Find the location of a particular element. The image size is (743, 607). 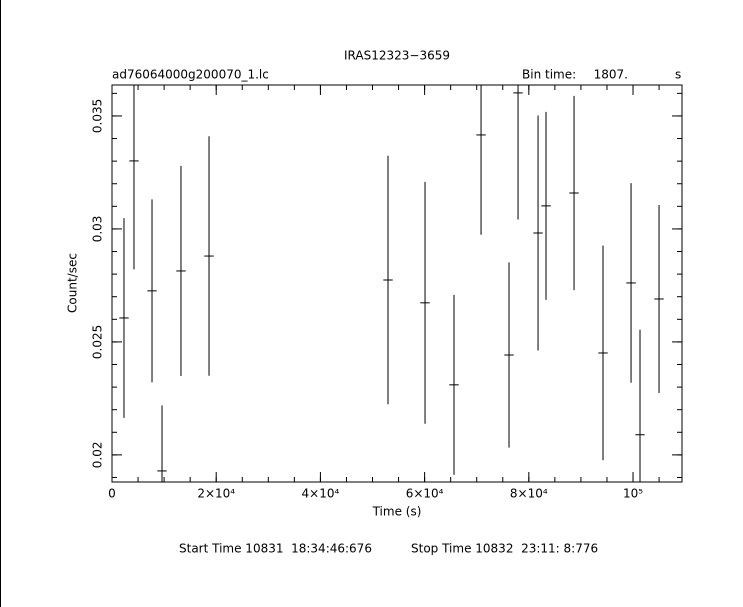

x-tick-label: 0 is located at coordinates (112, 494).